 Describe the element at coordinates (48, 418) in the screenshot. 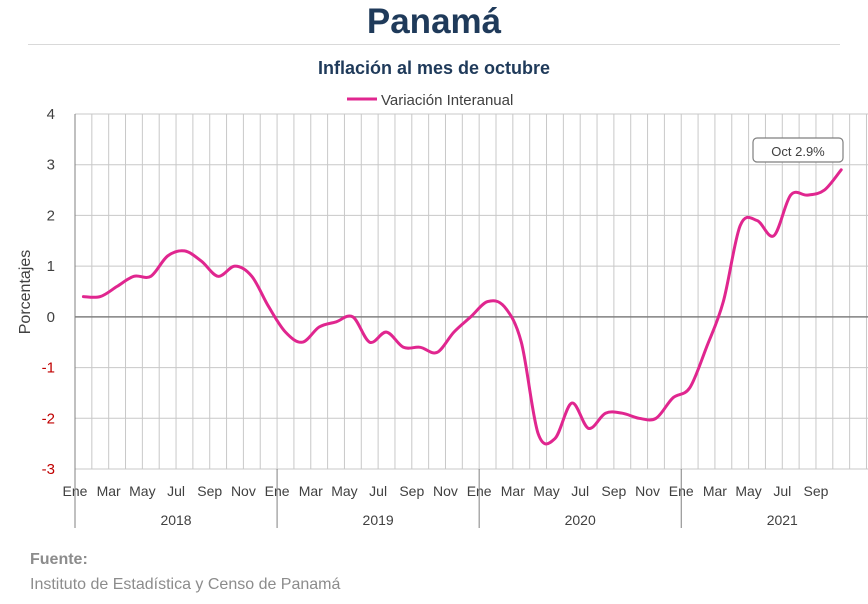

I see `y-tick-label: -2` at that location.